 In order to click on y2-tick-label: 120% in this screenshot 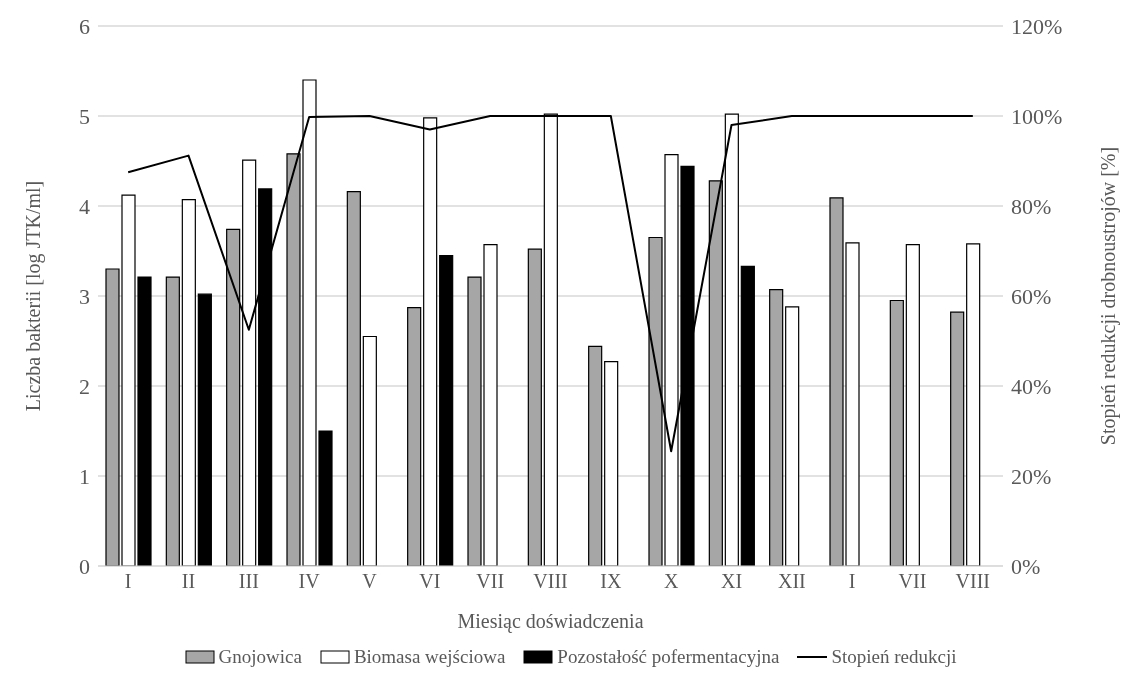, I will do `click(1037, 26)`.